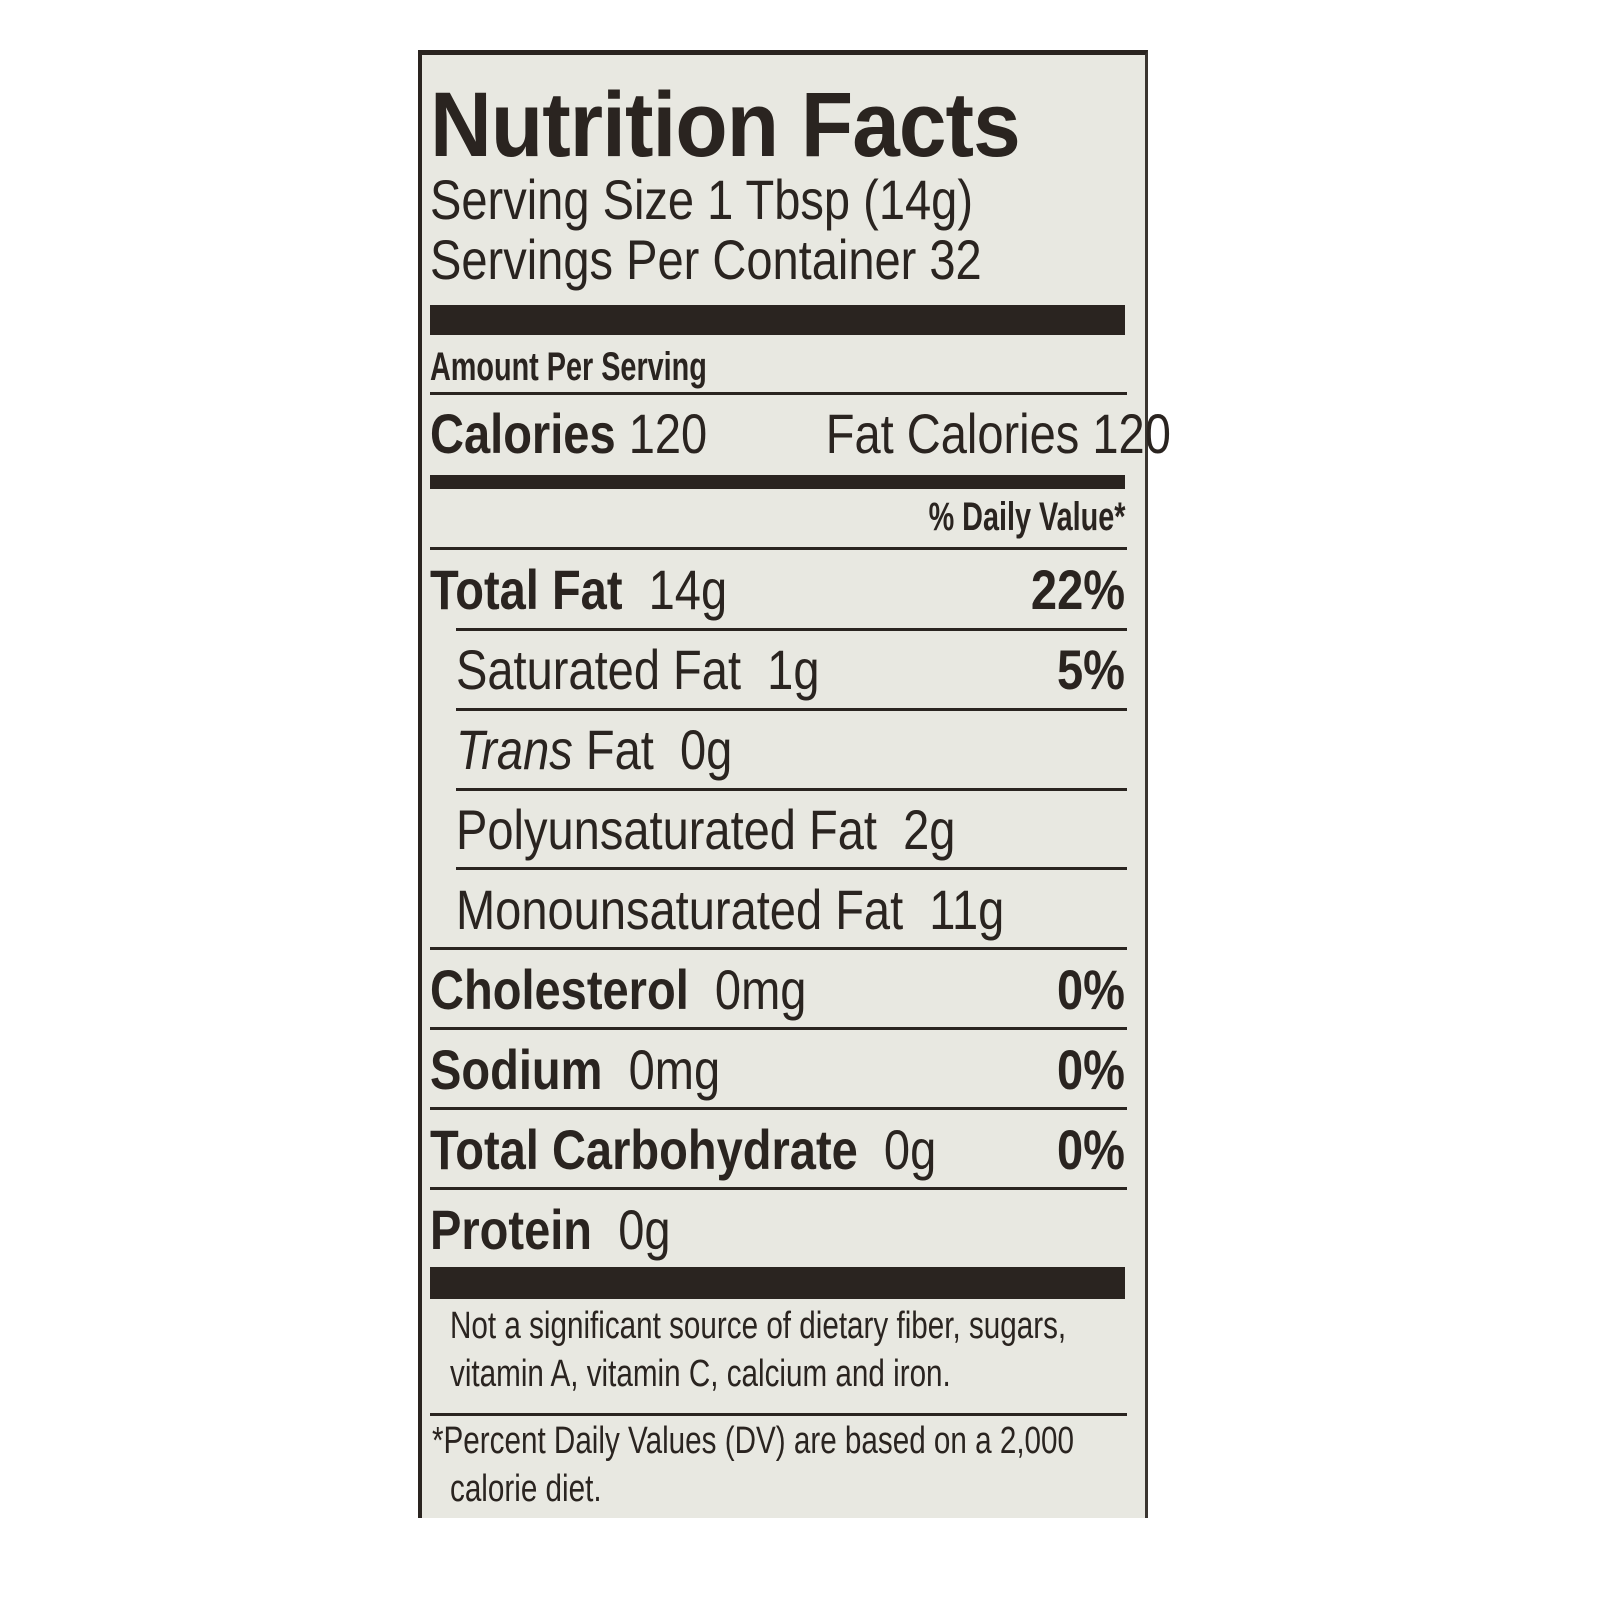 This screenshot has height=1600, width=1600. What do you see at coordinates (787, 1489) in the screenshot?
I see `footnote-2-line-2: calorie diet.` at bounding box center [787, 1489].